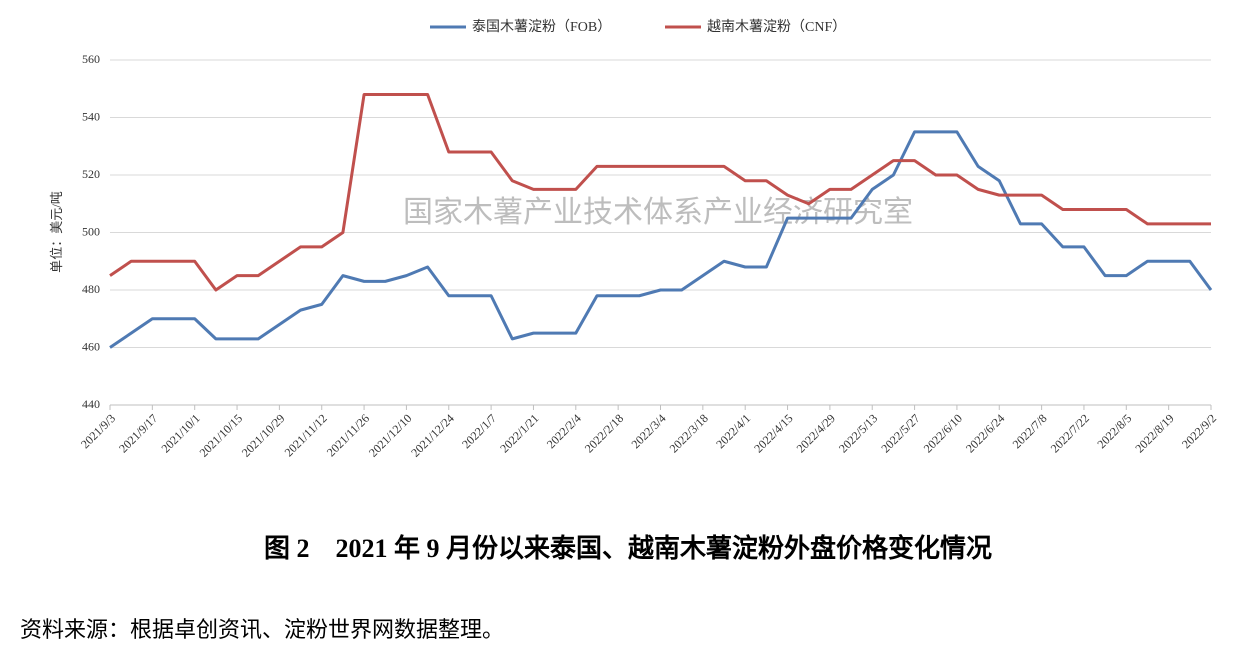  I want to click on source: 资料来源：根据卓创资讯、淀粉世界网数据整理。, so click(262, 629).